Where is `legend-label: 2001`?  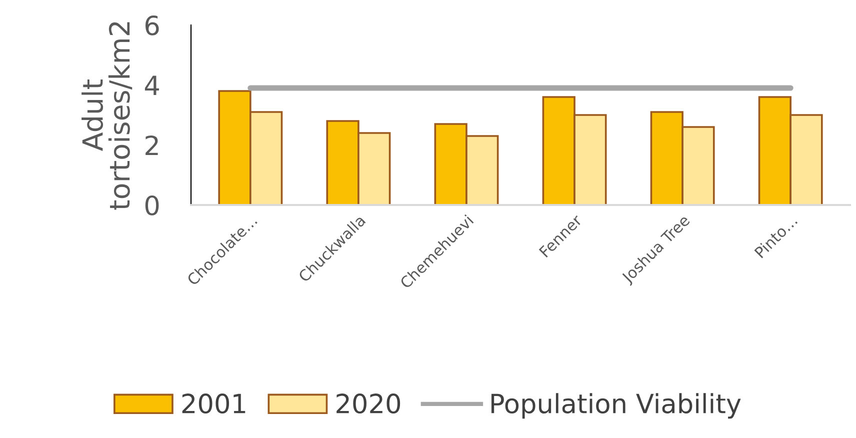
legend-label: 2001 is located at coordinates (214, 404).